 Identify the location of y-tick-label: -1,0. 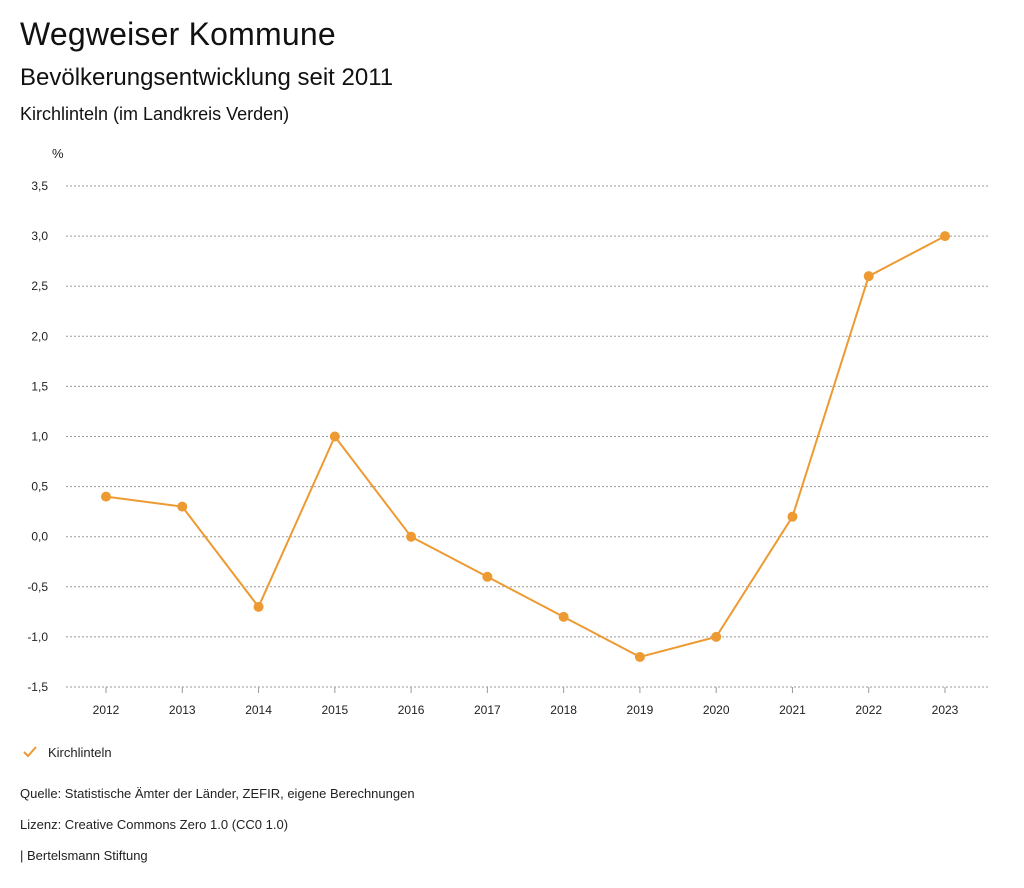
(37, 637).